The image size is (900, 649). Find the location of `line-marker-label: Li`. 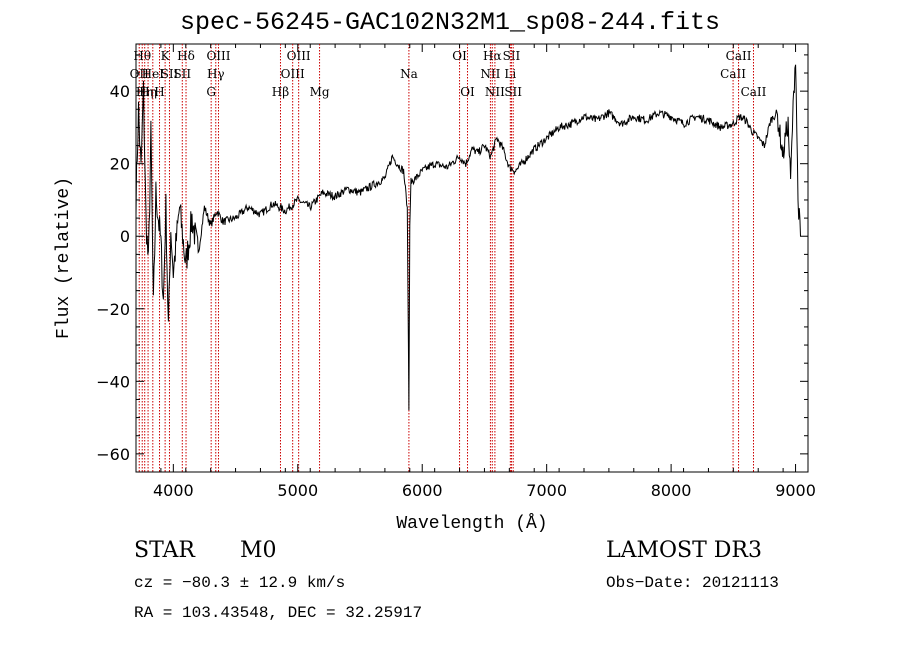

line-marker-label: Li is located at coordinates (510, 74).